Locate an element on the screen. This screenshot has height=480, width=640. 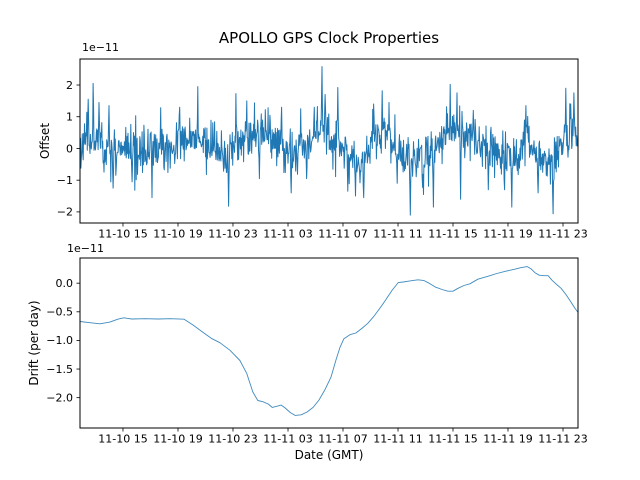
drift-x-tick-label: 11-10 19 is located at coordinates (177, 439).